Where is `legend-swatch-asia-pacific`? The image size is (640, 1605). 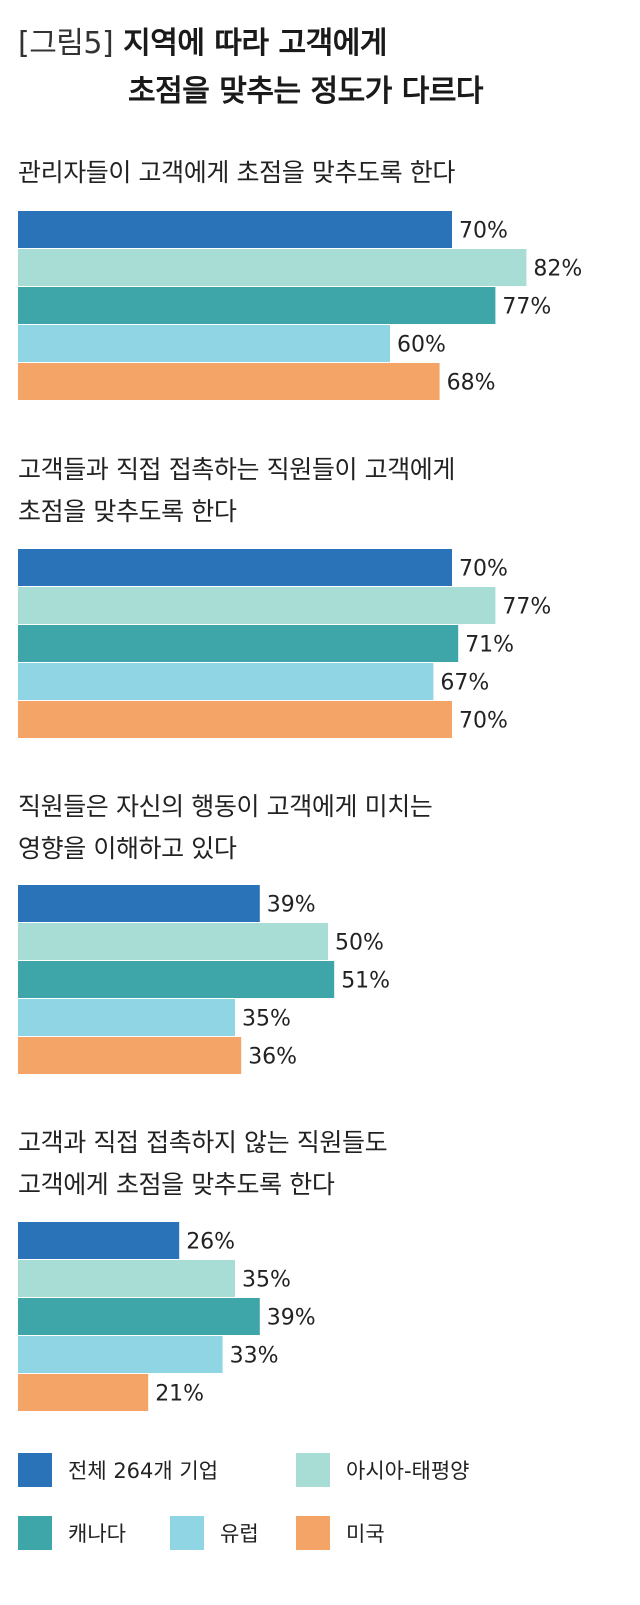 legend-swatch-asia-pacific is located at coordinates (313, 1470).